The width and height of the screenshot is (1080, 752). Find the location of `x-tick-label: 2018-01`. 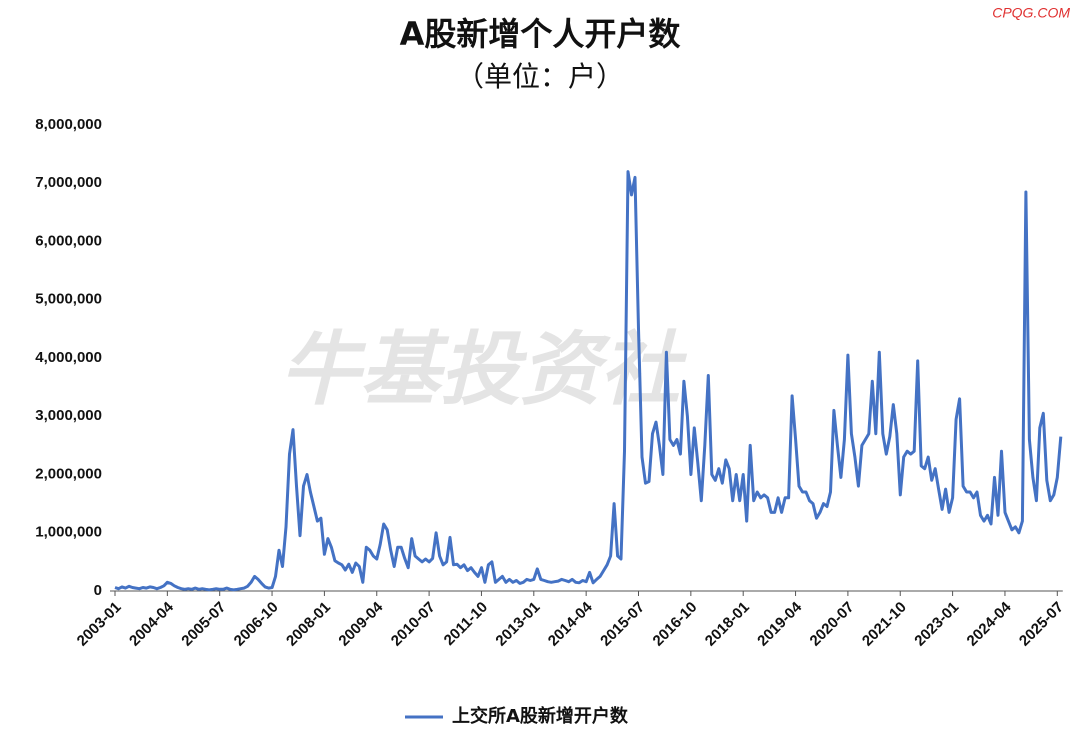

x-tick-label: 2018-01 is located at coordinates (727, 624).